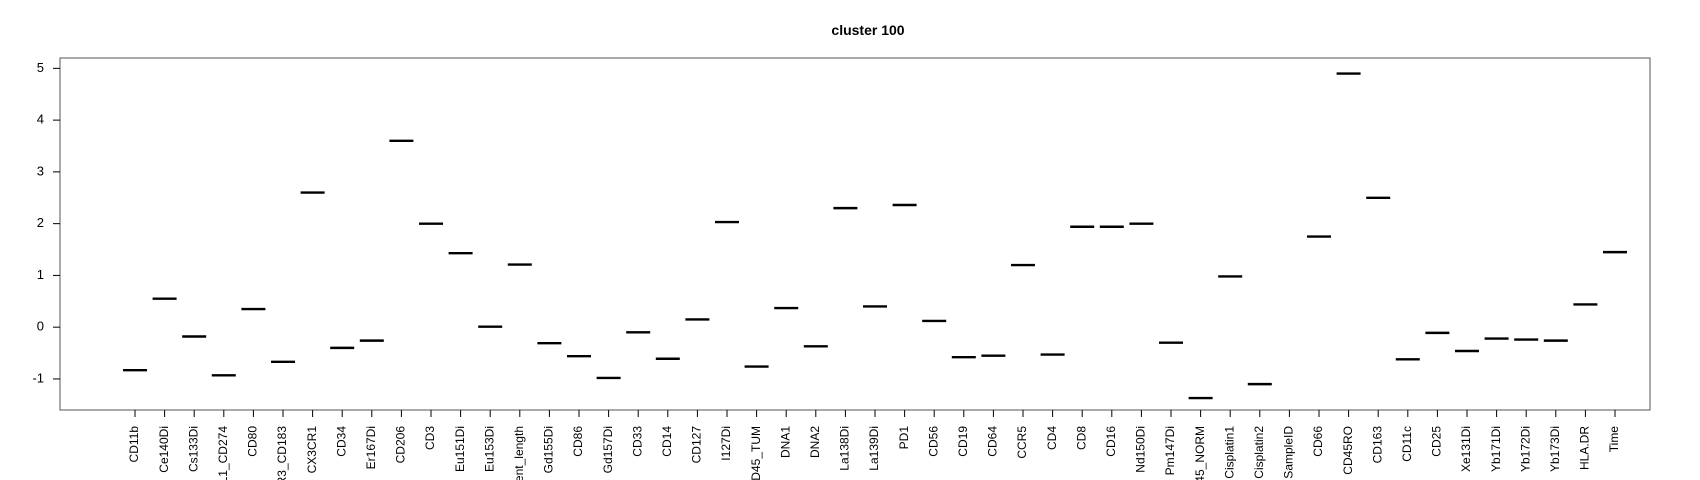 The width and height of the screenshot is (1700, 480). What do you see at coordinates (578, 441) in the screenshot?
I see `x-tick-label: CD86` at bounding box center [578, 441].